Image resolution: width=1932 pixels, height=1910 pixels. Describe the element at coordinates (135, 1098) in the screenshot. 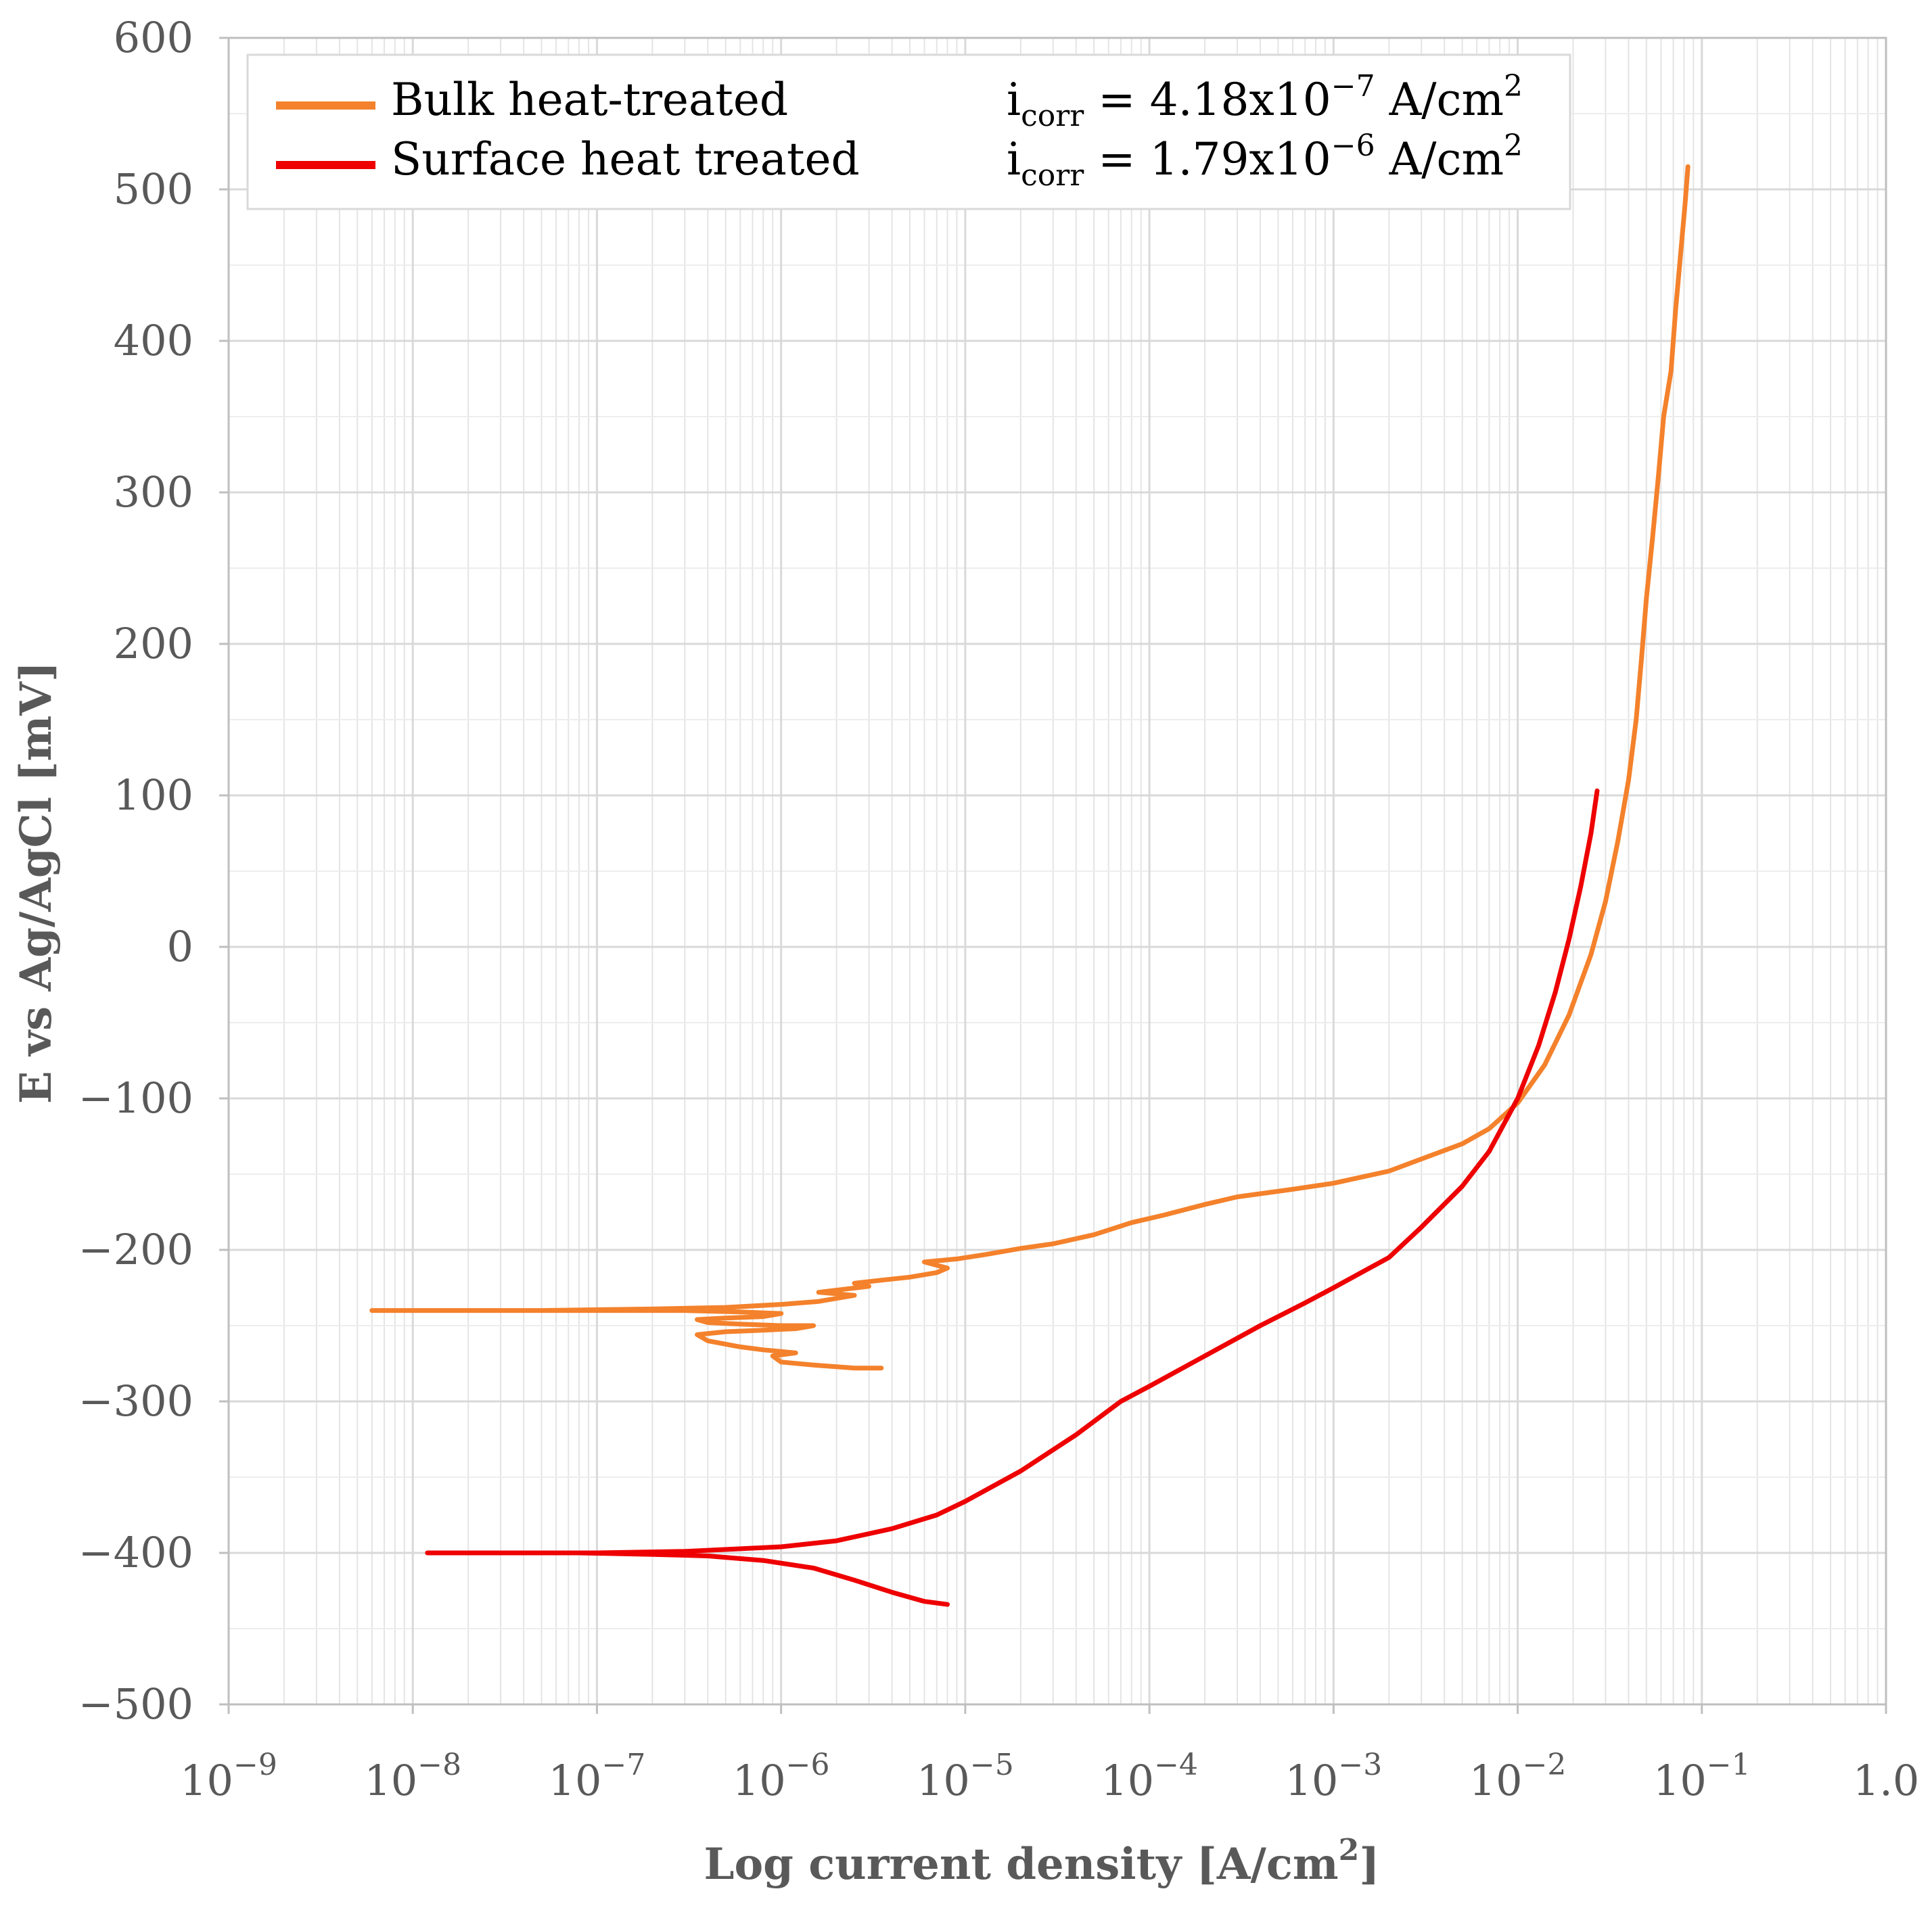

I see `y-tick-label: −100` at that location.